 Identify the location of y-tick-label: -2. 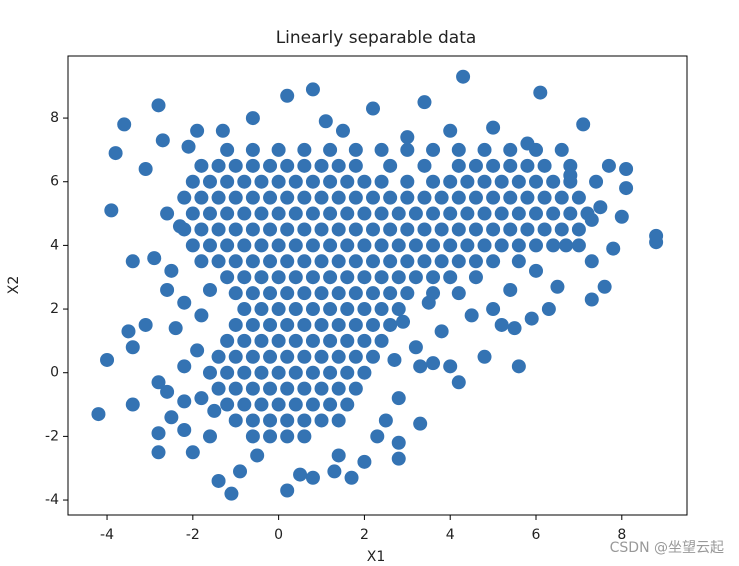
(52, 436).